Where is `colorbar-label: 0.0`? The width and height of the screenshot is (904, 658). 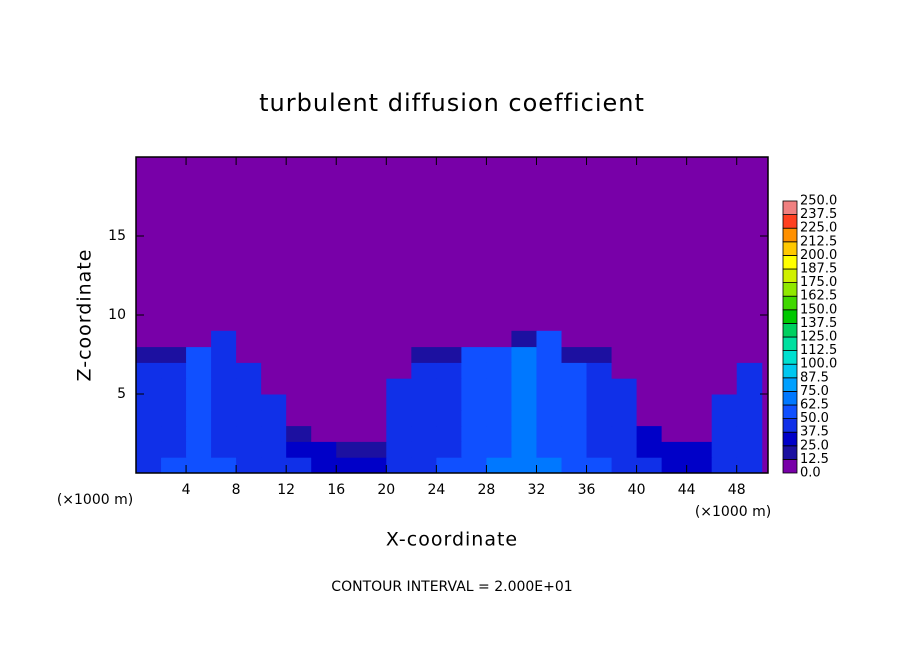
colorbar-label: 0.0 is located at coordinates (810, 473).